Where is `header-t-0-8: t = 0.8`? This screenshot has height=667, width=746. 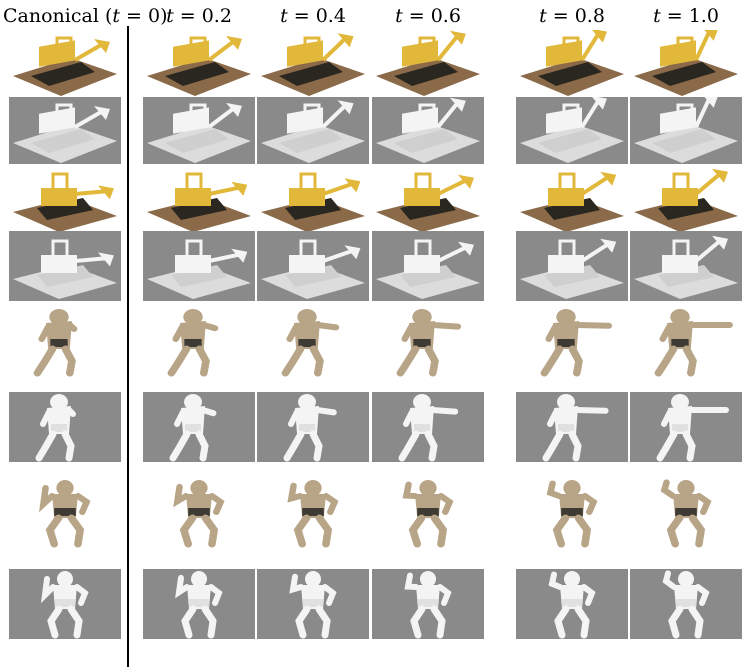
header-t-0-8: t = 0.8 is located at coordinates (572, 16).